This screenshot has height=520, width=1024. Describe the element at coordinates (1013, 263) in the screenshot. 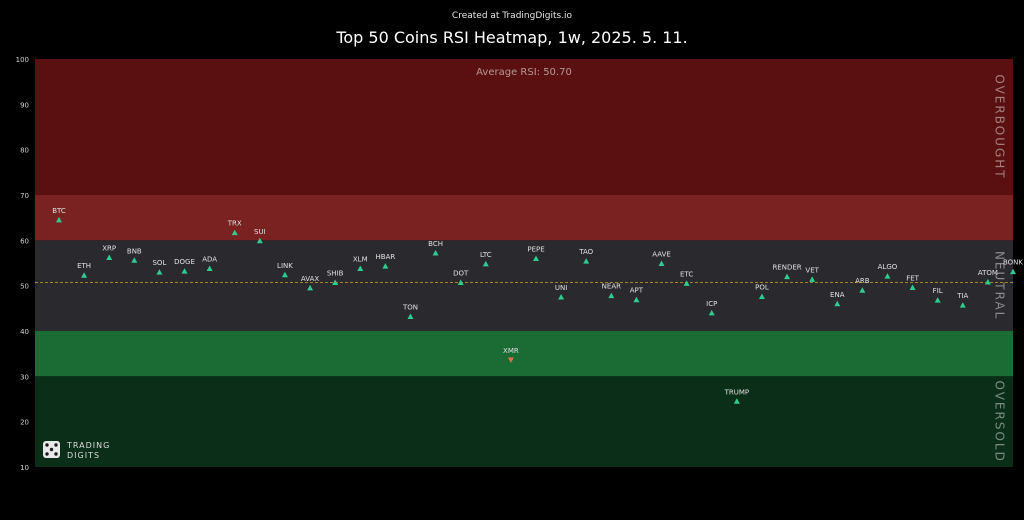

I see `point-label-bonk: BONK` at that location.